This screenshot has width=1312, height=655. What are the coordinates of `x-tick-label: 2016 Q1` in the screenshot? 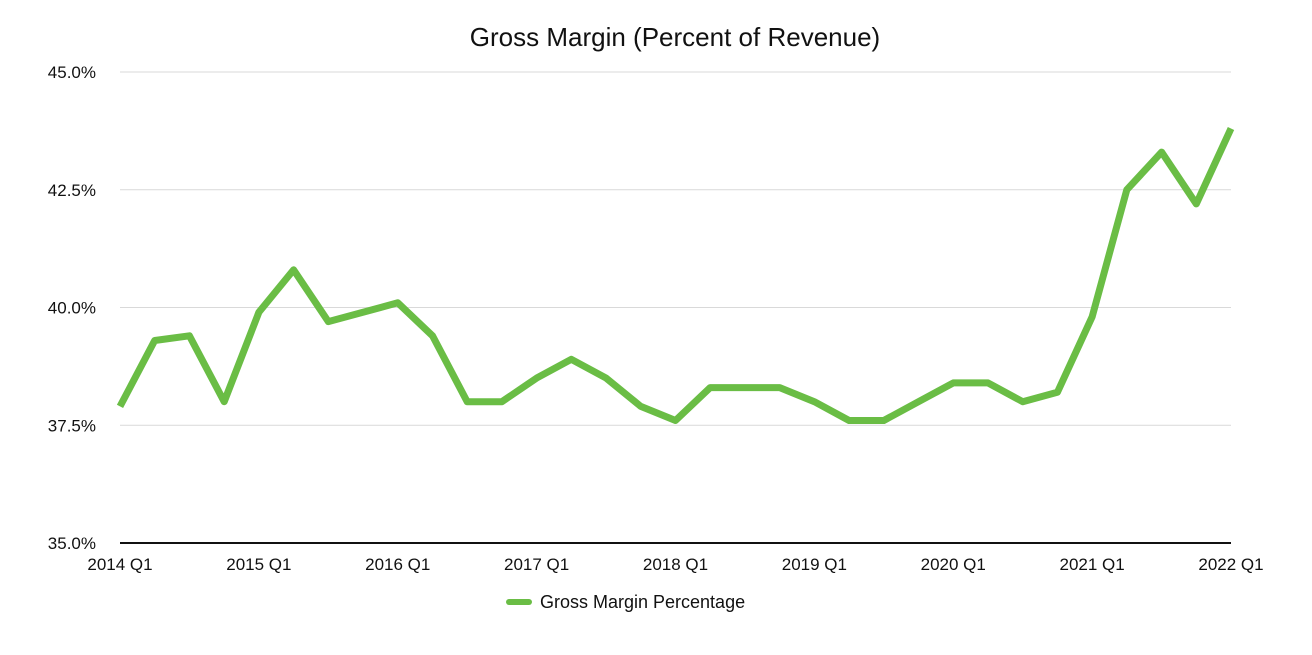 It's located at (397, 564).